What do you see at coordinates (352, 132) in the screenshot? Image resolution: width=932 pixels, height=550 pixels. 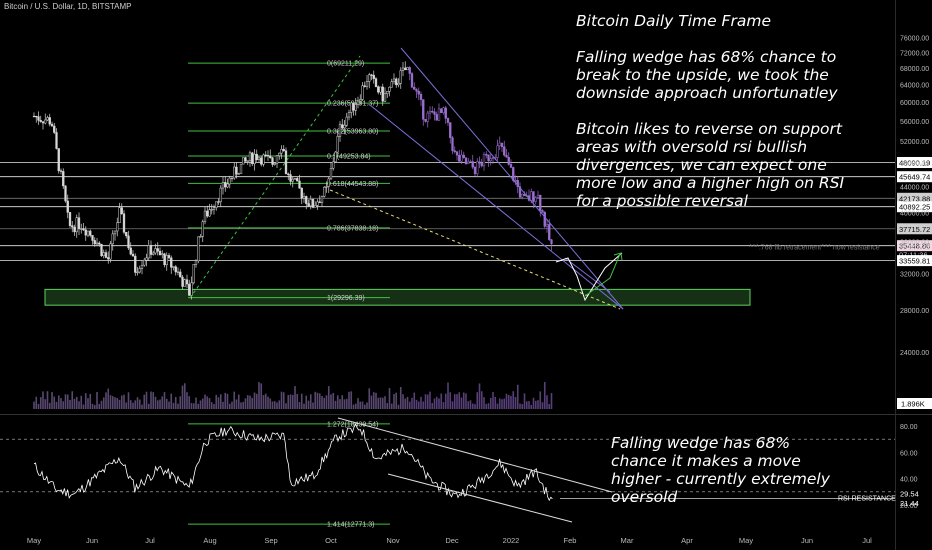 I see `fib-level-label: 0.382(53963.80)` at bounding box center [352, 132].